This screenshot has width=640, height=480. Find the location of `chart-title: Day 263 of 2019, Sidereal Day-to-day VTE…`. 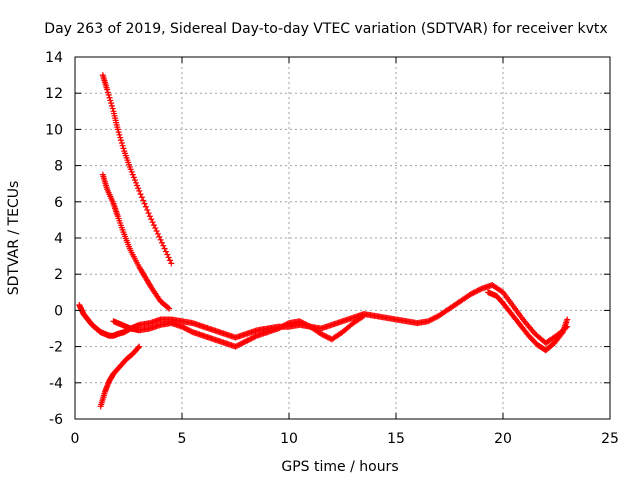

chart-title: Day 263 of 2019, Sidereal Day-to-day VTE… is located at coordinates (325, 29).